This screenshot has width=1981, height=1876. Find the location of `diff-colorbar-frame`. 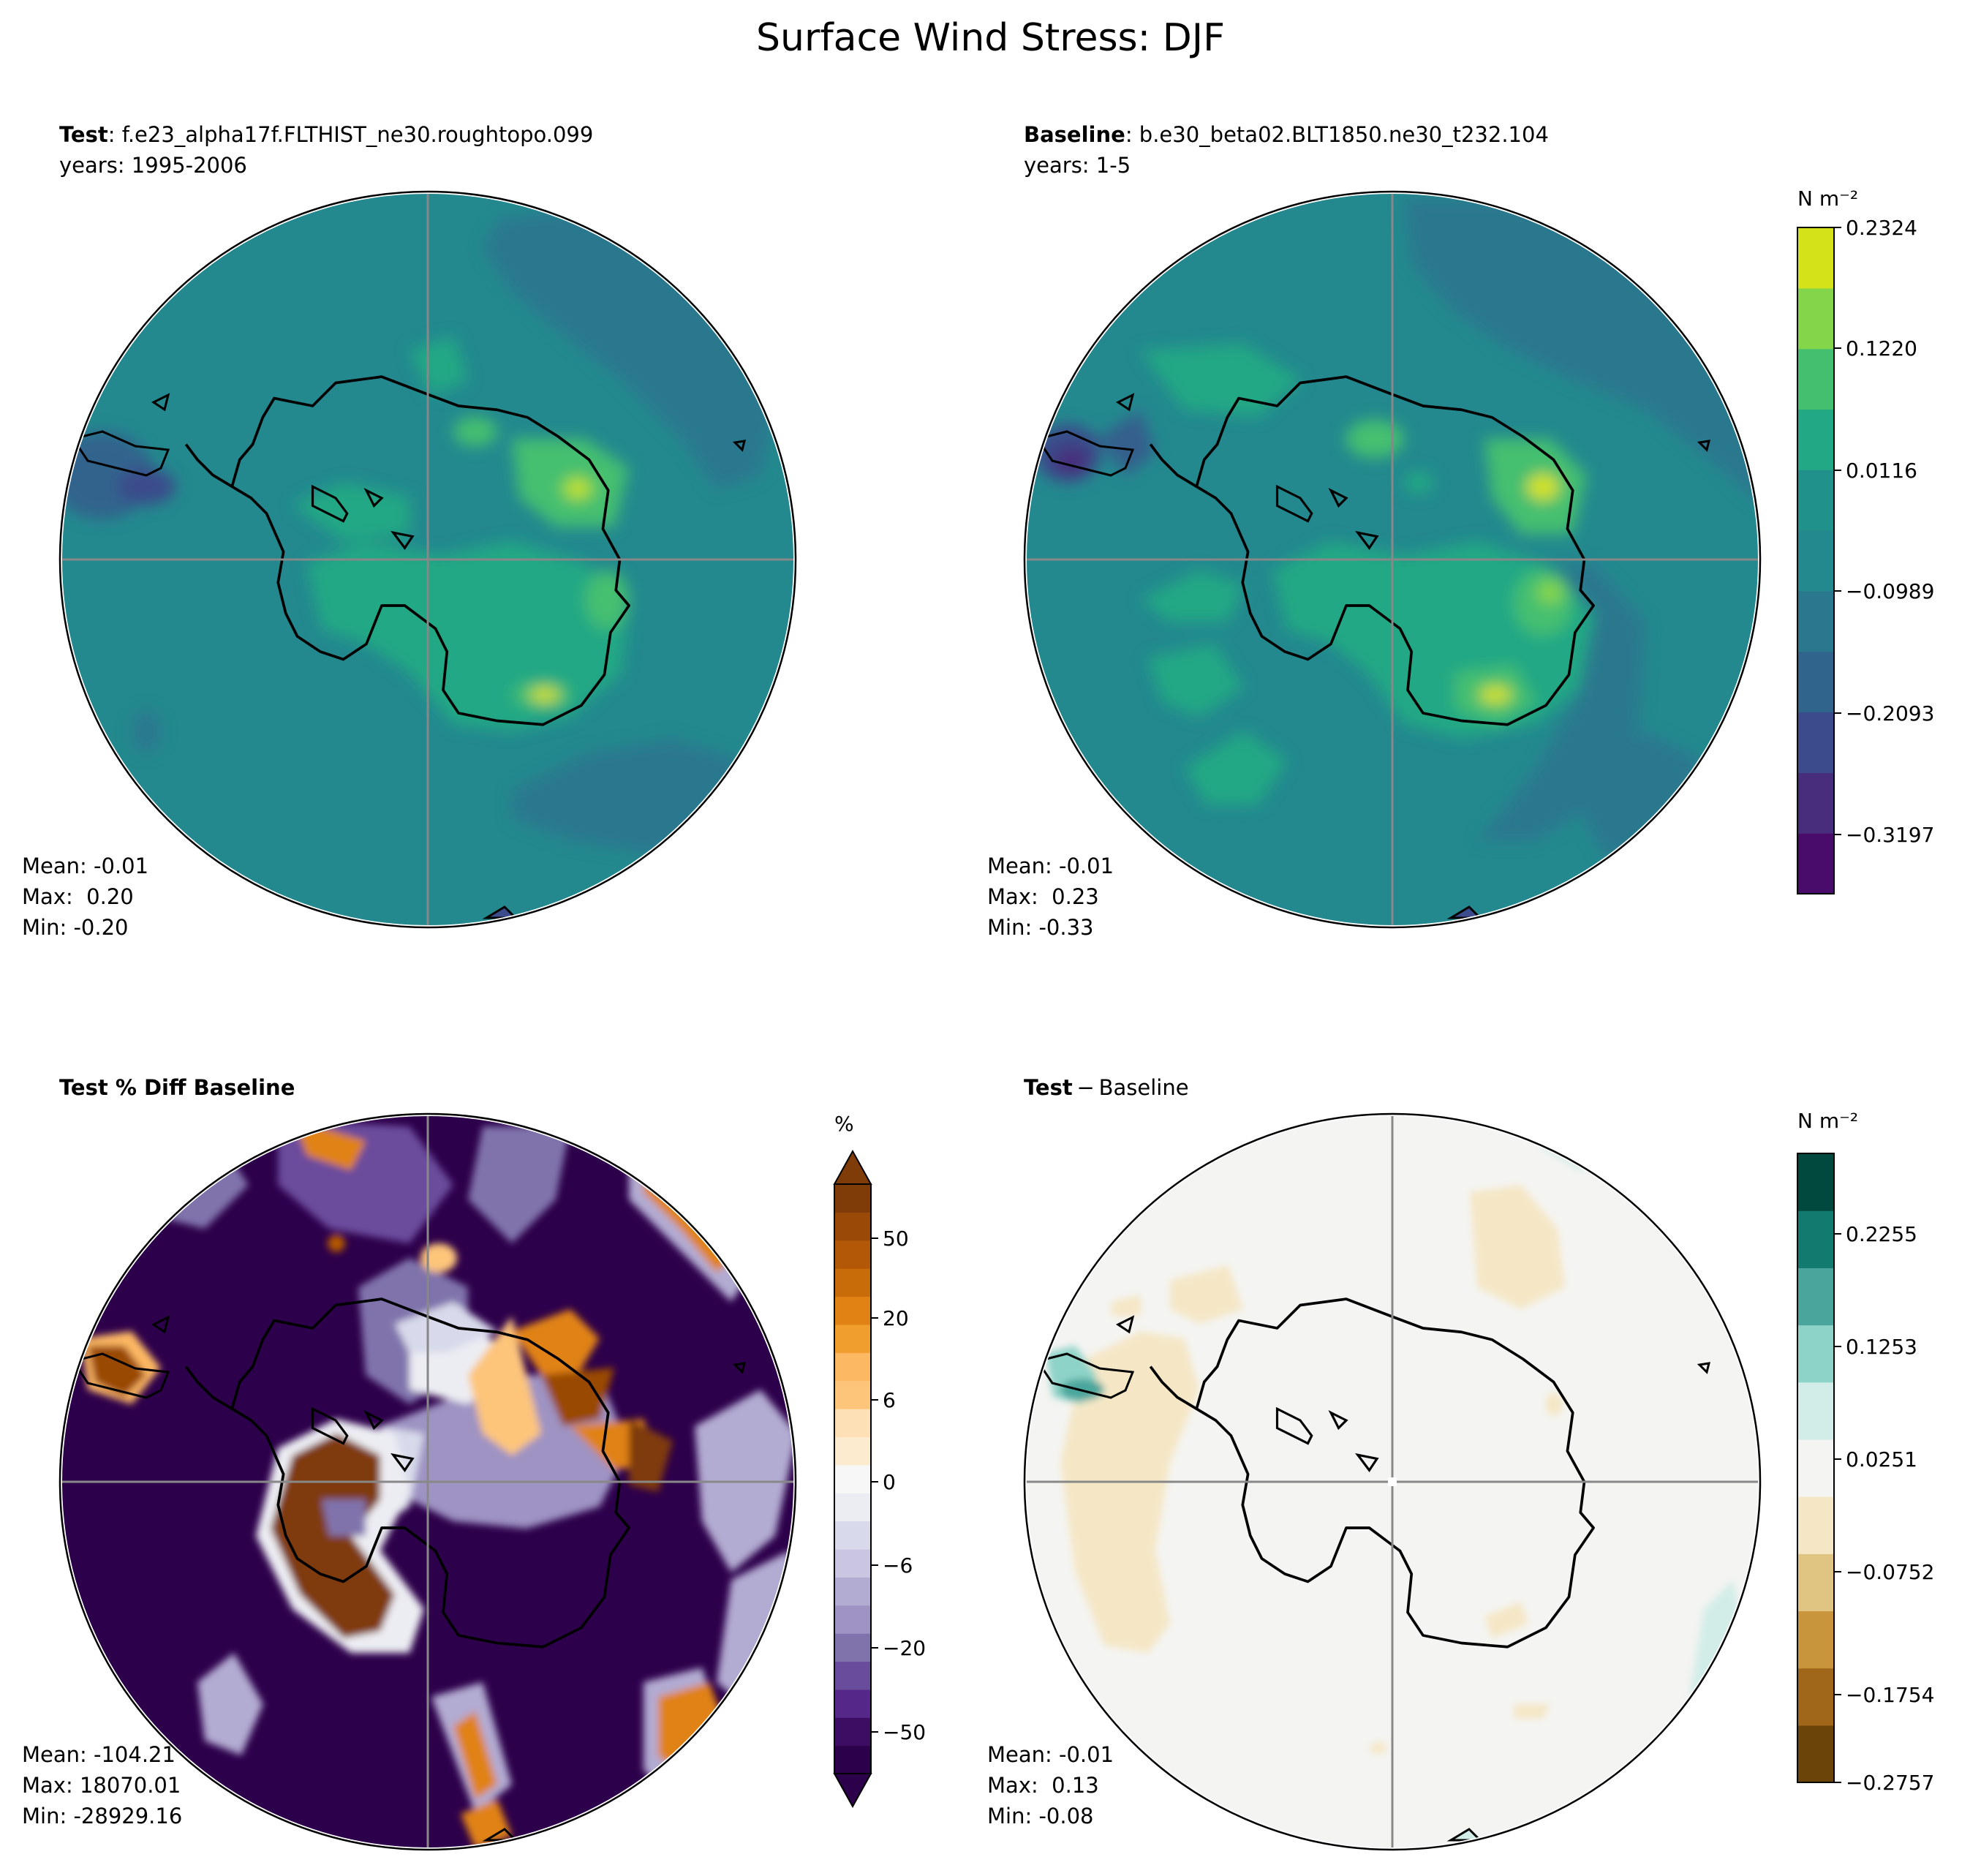

diff-colorbar-frame is located at coordinates (1816, 1468).